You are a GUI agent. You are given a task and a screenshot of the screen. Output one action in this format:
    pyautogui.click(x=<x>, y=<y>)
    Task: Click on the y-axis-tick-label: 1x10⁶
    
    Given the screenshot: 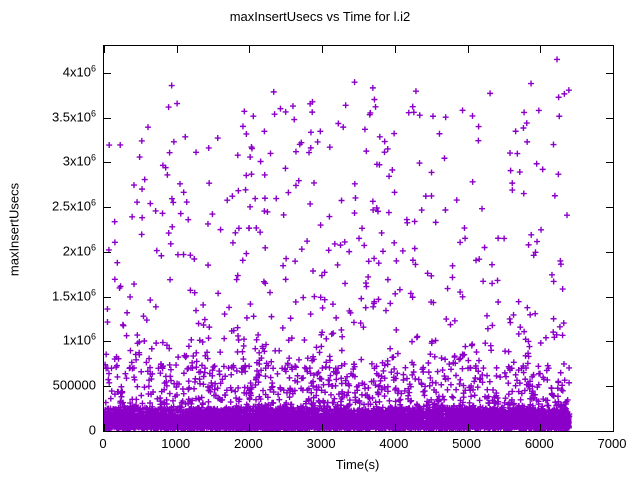 What is the action you would take?
    pyautogui.click(x=79, y=339)
    